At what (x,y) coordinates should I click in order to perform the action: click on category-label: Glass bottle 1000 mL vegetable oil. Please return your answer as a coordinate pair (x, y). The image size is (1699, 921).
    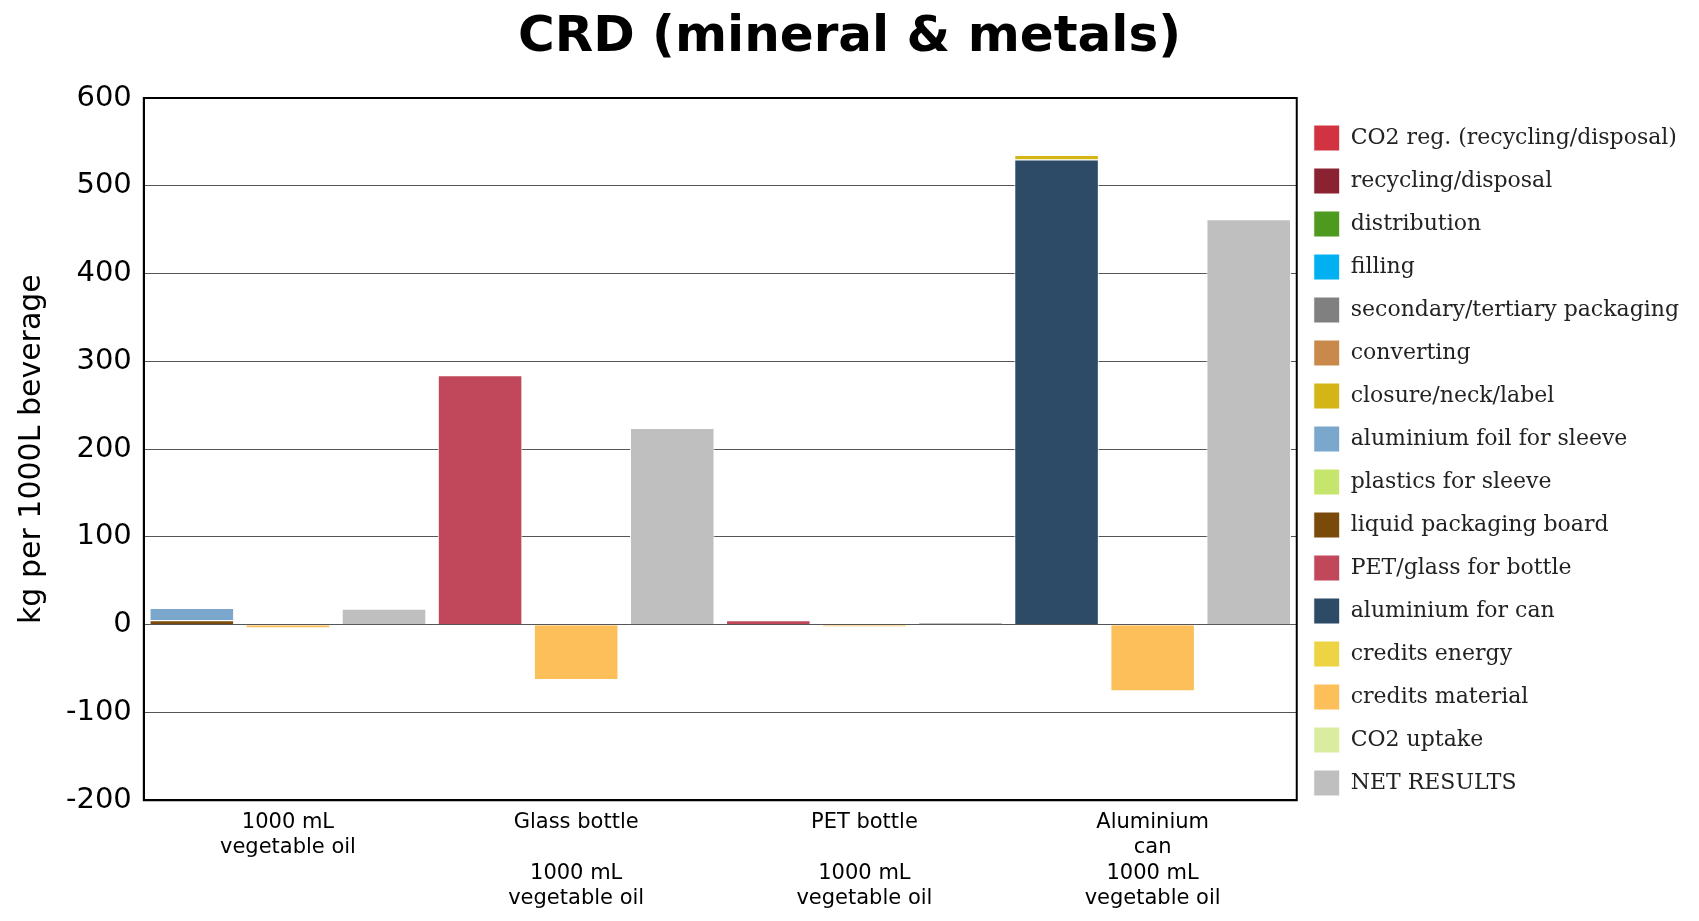
    Looking at the image, I should click on (576, 859).